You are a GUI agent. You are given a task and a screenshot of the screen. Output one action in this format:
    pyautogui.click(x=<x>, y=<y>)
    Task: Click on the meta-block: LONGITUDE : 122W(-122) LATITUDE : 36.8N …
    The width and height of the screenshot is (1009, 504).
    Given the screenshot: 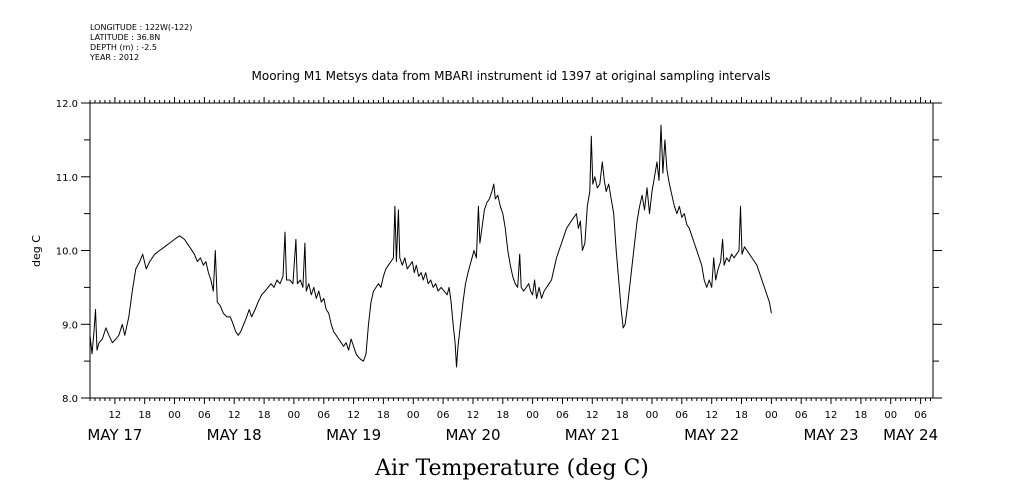 What is the action you would take?
    pyautogui.click(x=140, y=42)
    